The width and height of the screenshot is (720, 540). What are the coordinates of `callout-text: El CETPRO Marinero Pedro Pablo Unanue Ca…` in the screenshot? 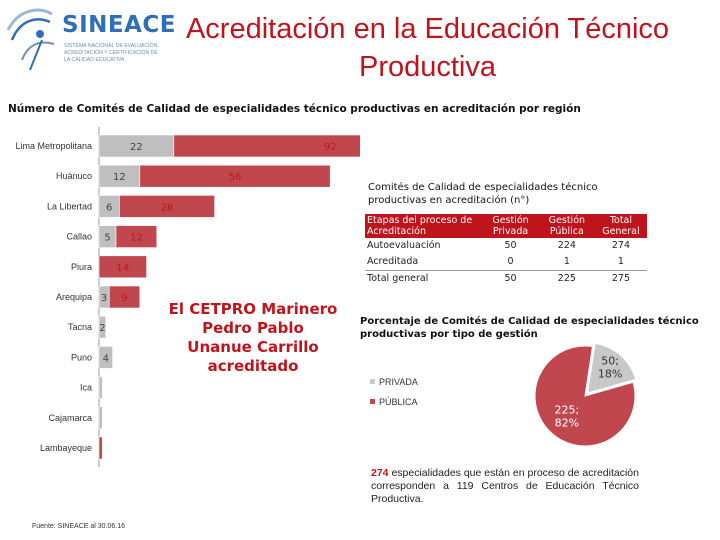 It's located at (253, 337).